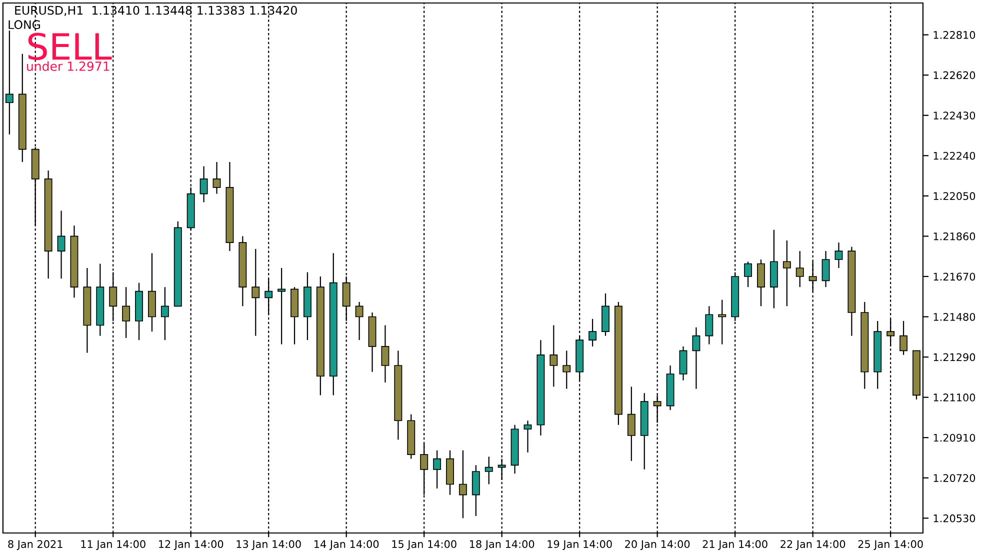 This screenshot has height=555, width=987. Describe the element at coordinates (955, 196) in the screenshot. I see `y-tick-label: 1.22050` at that location.